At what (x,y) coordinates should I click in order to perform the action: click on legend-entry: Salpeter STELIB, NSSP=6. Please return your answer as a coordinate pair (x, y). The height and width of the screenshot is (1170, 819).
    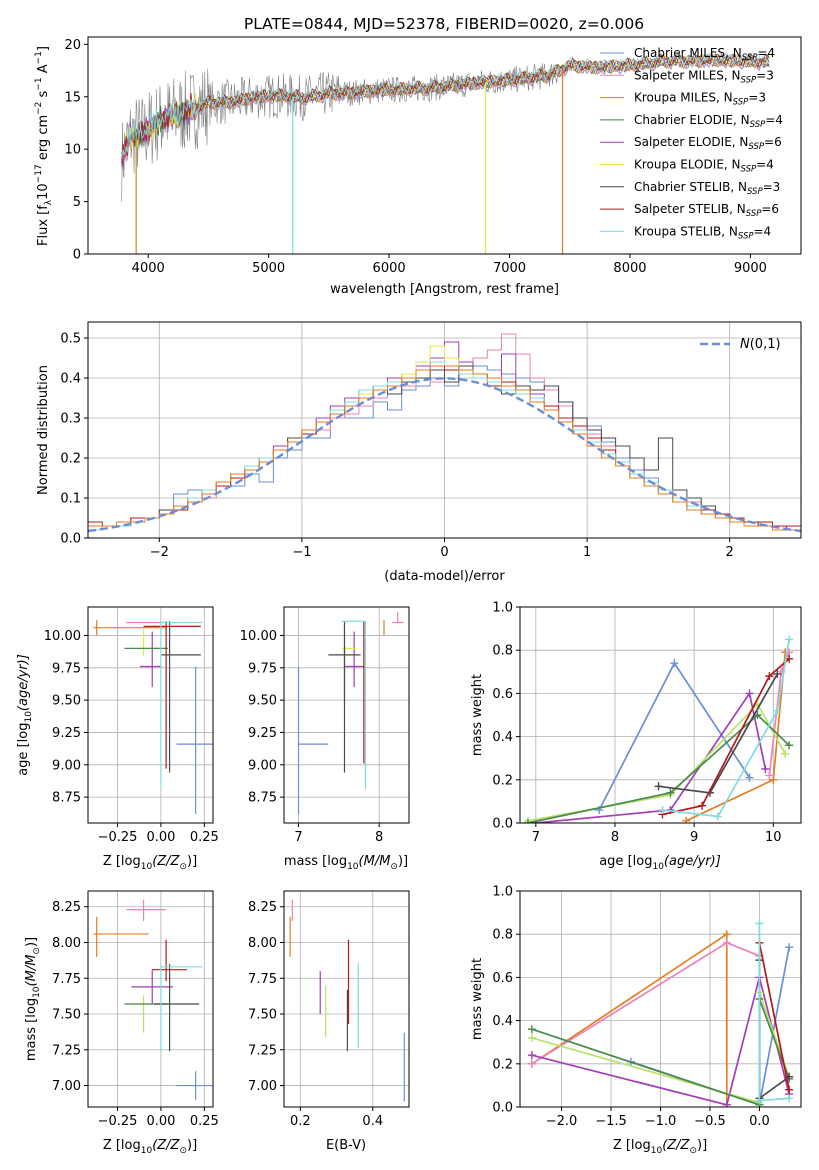
    Looking at the image, I should click on (706, 210).